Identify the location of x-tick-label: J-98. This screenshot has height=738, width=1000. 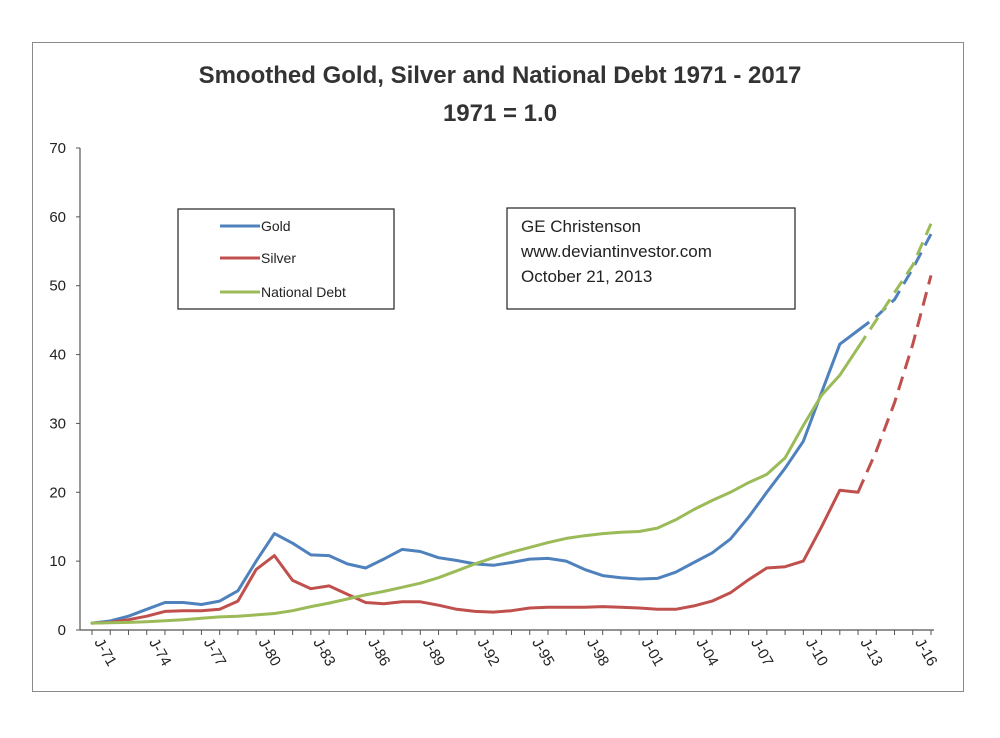
(597, 653).